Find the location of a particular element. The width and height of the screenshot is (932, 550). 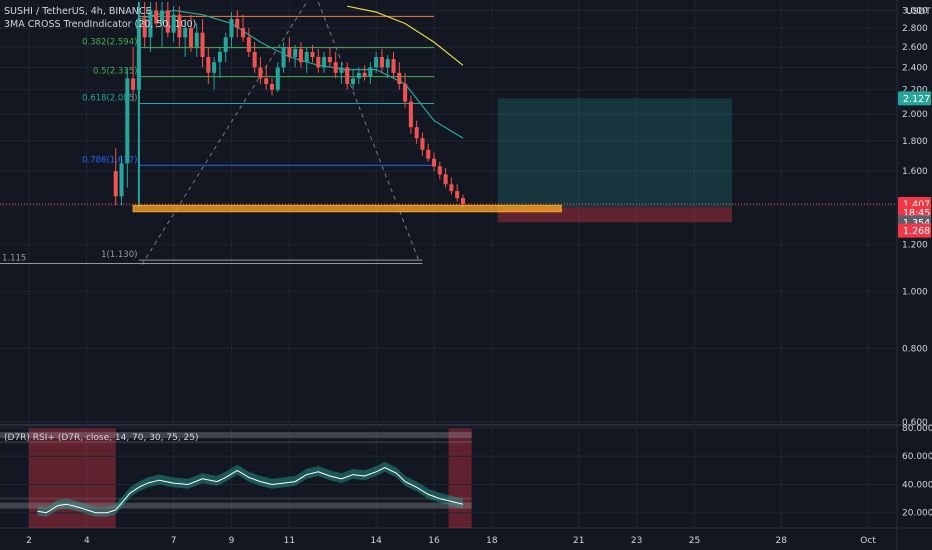

time-tick-label: 28 is located at coordinates (782, 541).